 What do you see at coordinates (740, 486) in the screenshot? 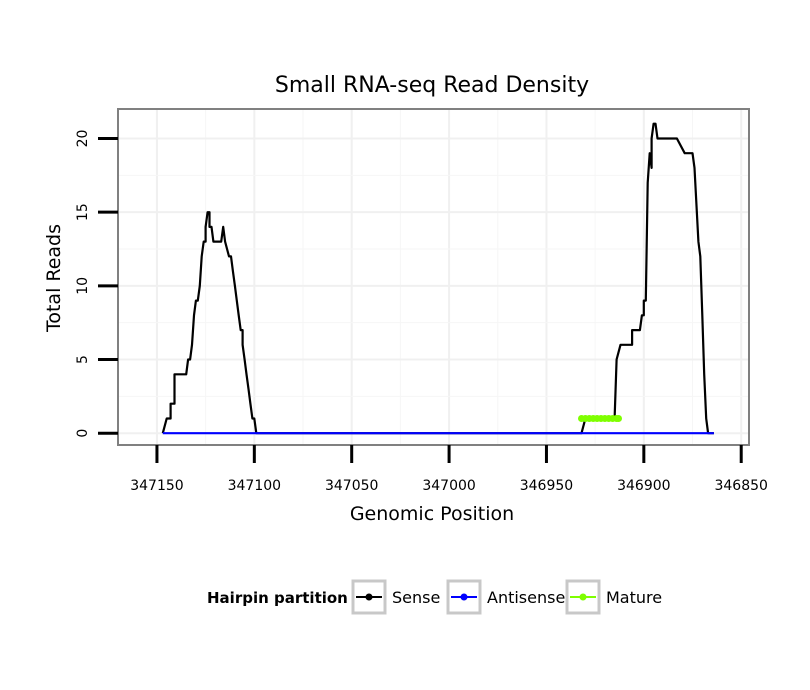
I see `x-tick-label: 346850` at bounding box center [740, 486].